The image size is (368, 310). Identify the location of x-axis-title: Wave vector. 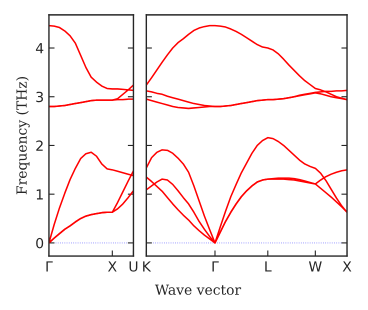
(198, 289).